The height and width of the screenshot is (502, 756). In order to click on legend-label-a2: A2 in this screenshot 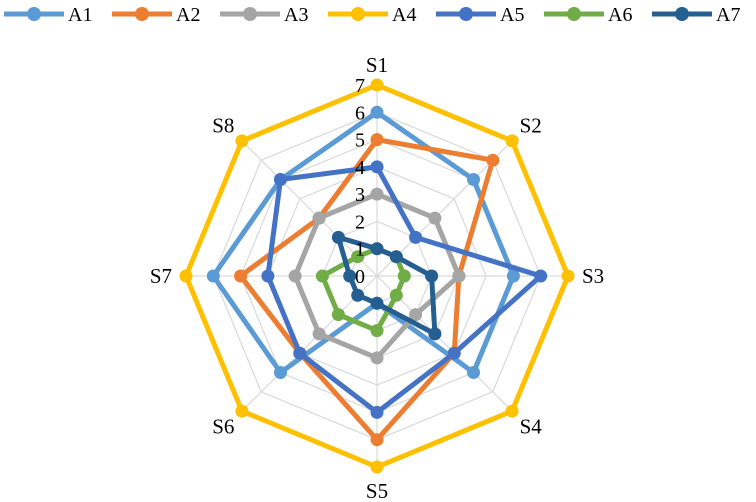, I will do `click(188, 15)`.